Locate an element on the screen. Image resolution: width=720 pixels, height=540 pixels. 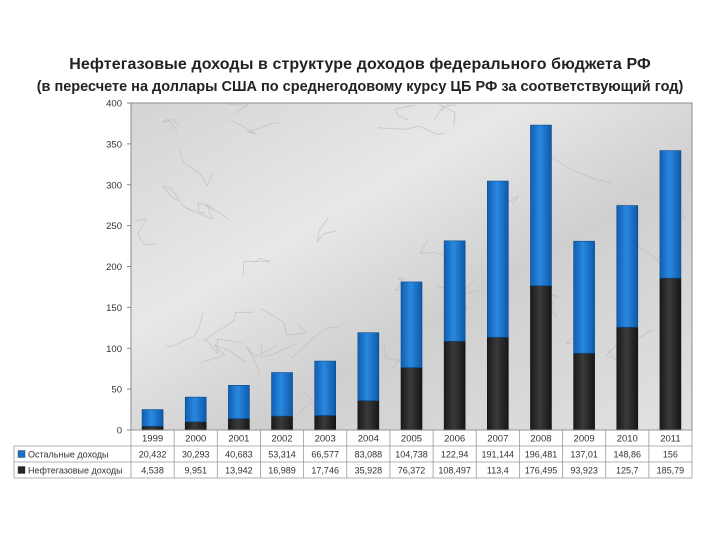
bar-other-2006 is located at coordinates (454, 291).